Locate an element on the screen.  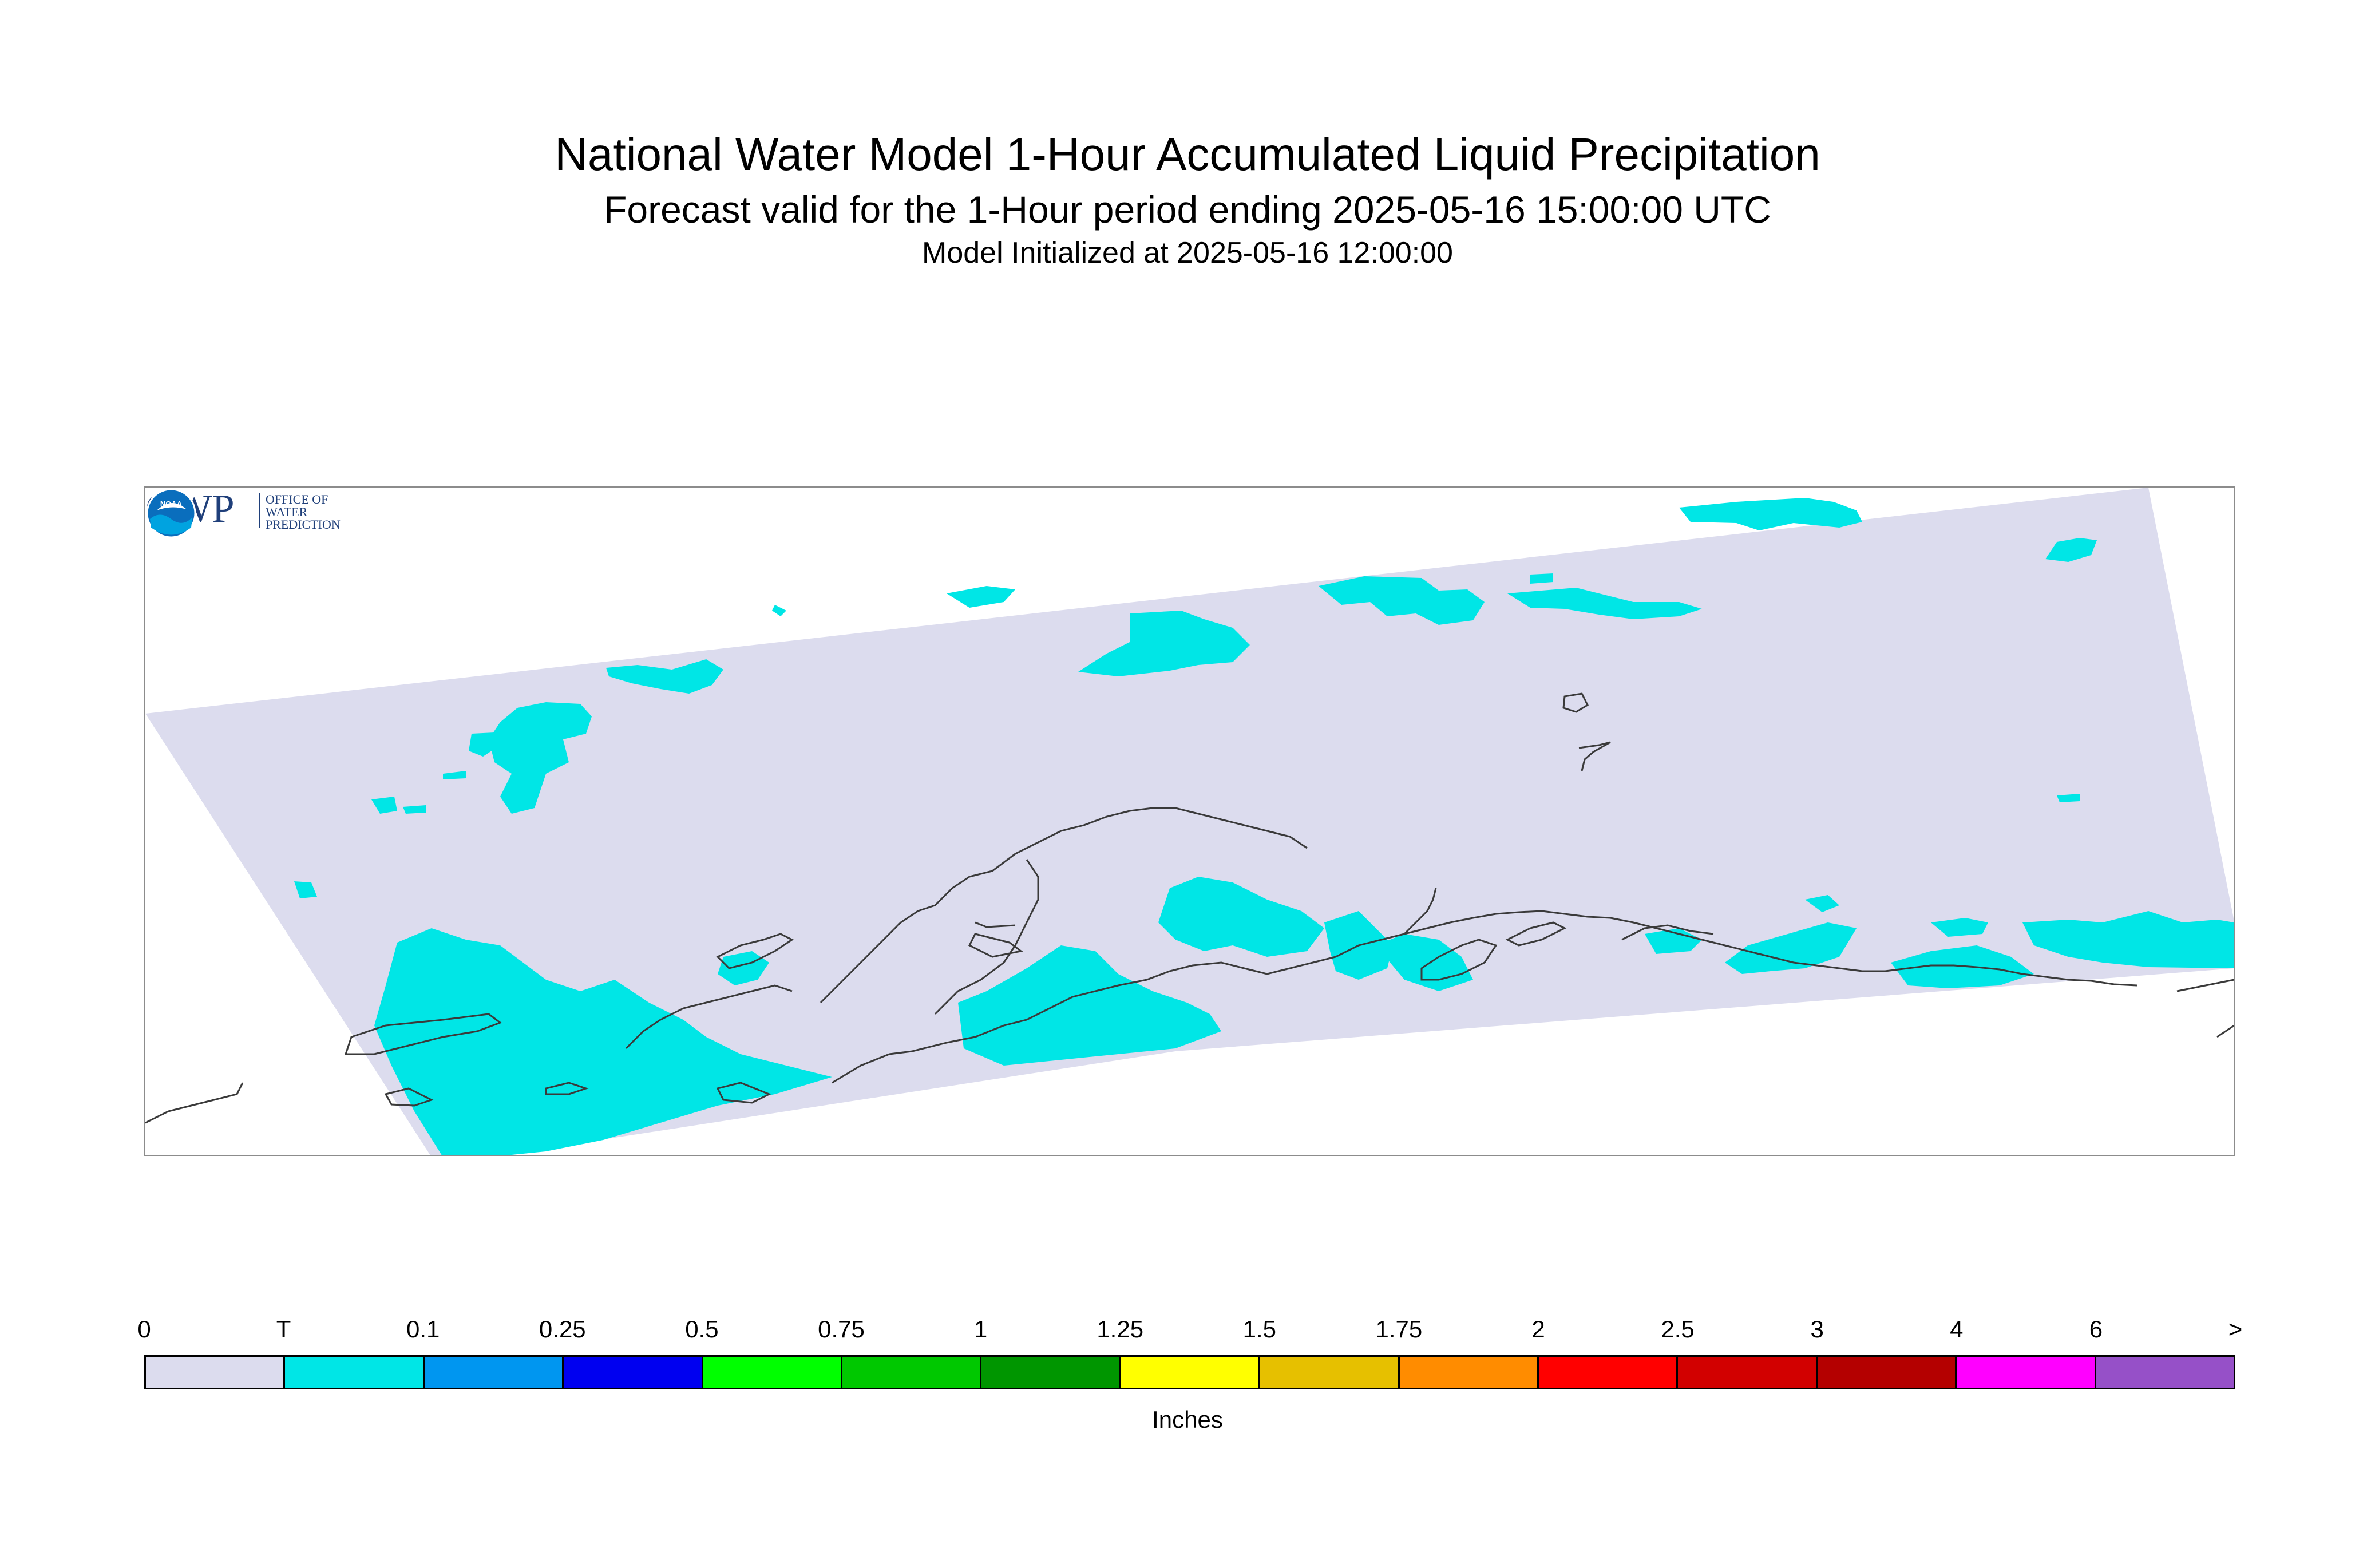
legend-labels: 0 T 0.1 0.25 0.5 0.75 1 1.25 1.5 1.75 2 2.5 3 4 6 > is located at coordinates (1187, 1332).